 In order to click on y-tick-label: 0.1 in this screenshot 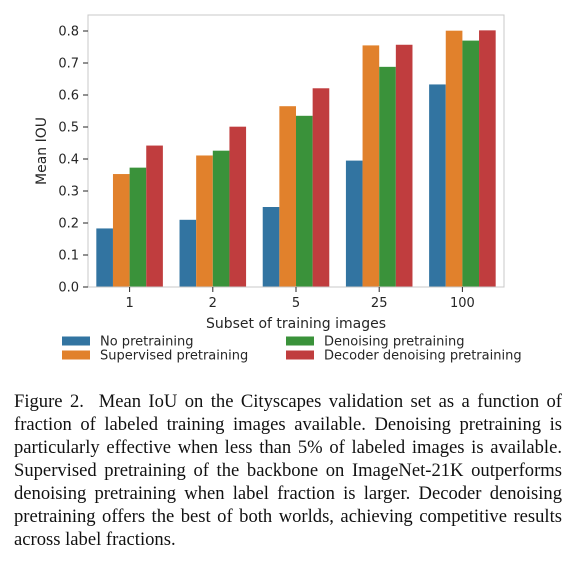, I will do `click(68, 256)`.